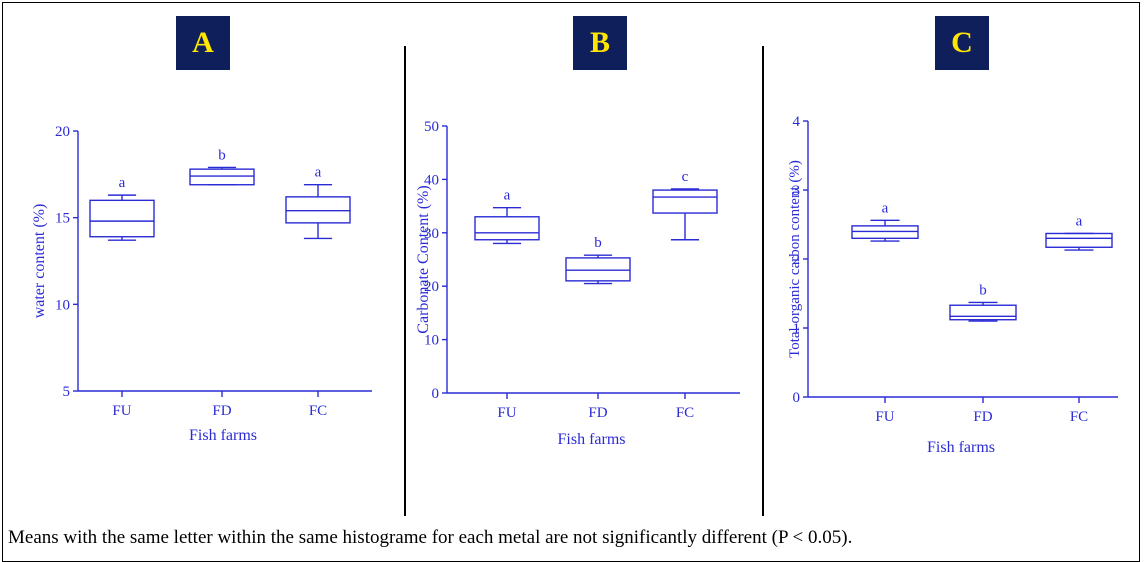 The width and height of the screenshot is (1145, 562). Describe the element at coordinates (62, 219) in the screenshot. I see `y-tick-label-a: 15` at that location.